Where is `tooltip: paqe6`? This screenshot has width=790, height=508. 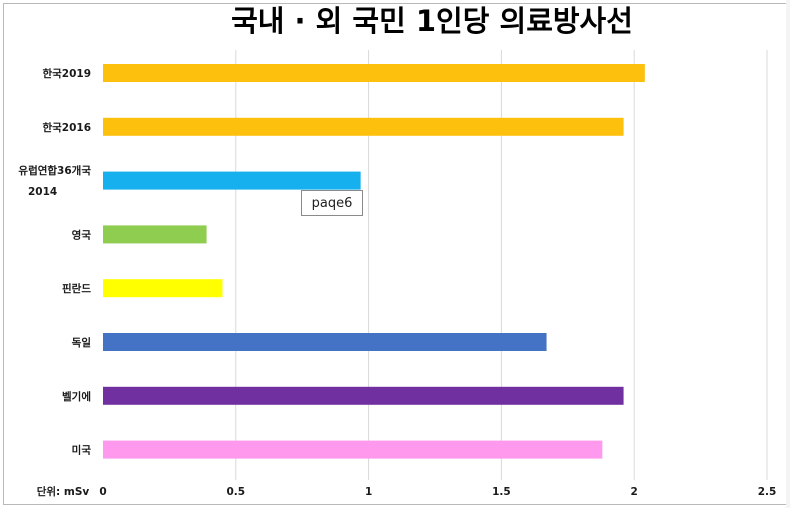
tooltip: paqe6 is located at coordinates (332, 203).